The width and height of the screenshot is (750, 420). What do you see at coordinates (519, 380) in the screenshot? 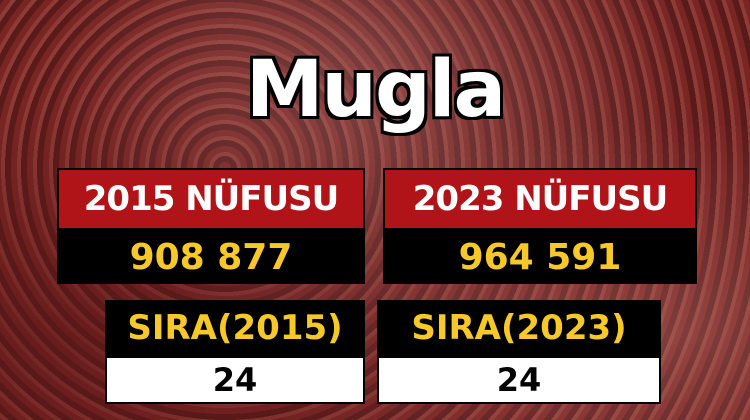
I see `rank-2023-value: 24` at bounding box center [519, 380].